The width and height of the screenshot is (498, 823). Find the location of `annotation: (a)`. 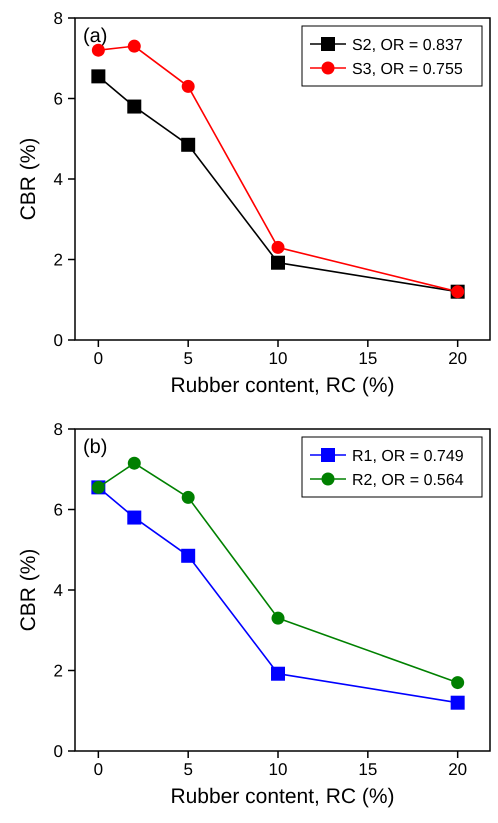

annotation: (a) is located at coordinates (95, 36).